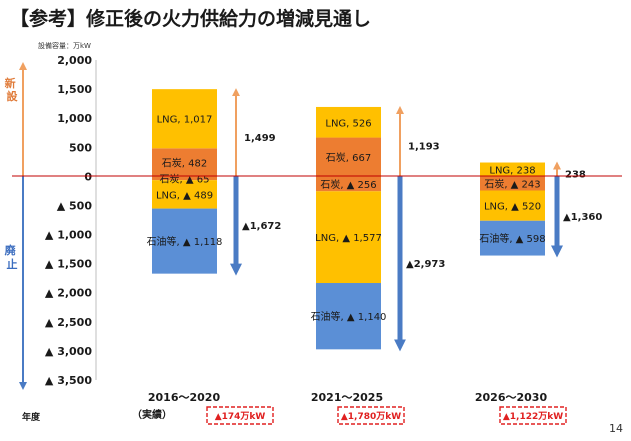 The image size is (631, 441). What do you see at coordinates (152, 414) in the screenshot?
I see `category-sub-label: （実績）` at bounding box center [152, 414].